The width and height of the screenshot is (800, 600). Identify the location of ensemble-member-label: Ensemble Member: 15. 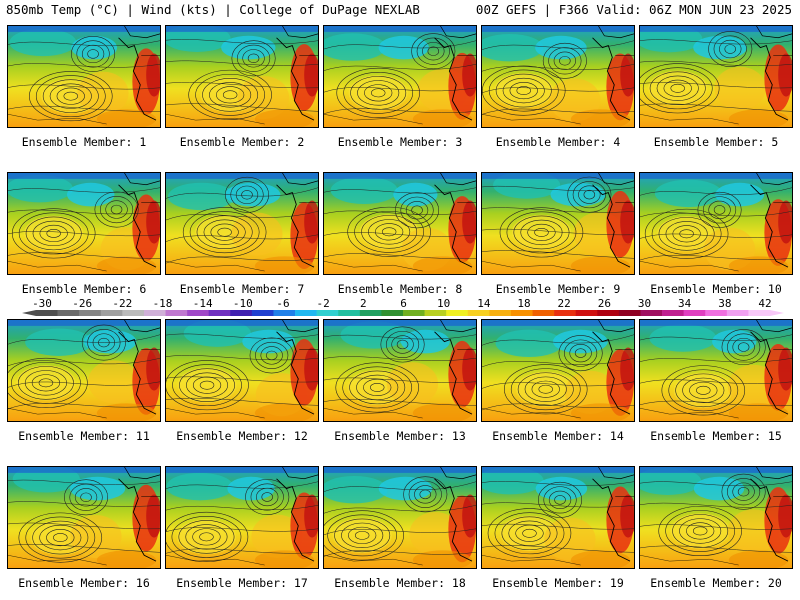
(716, 436).